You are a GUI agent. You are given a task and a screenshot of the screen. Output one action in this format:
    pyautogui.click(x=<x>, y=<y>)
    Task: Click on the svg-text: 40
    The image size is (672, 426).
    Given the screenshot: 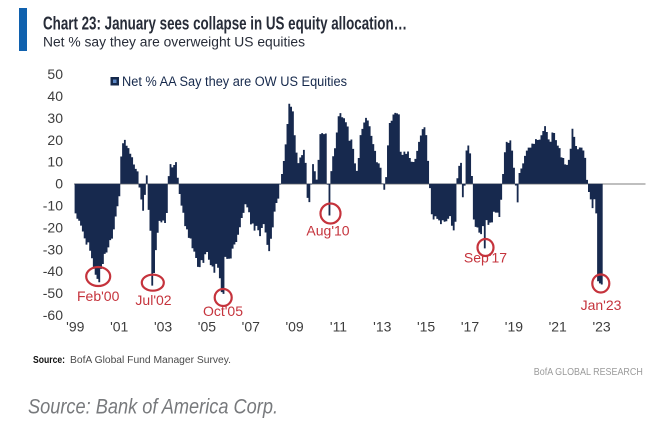 What is the action you would take?
    pyautogui.click(x=55, y=96)
    